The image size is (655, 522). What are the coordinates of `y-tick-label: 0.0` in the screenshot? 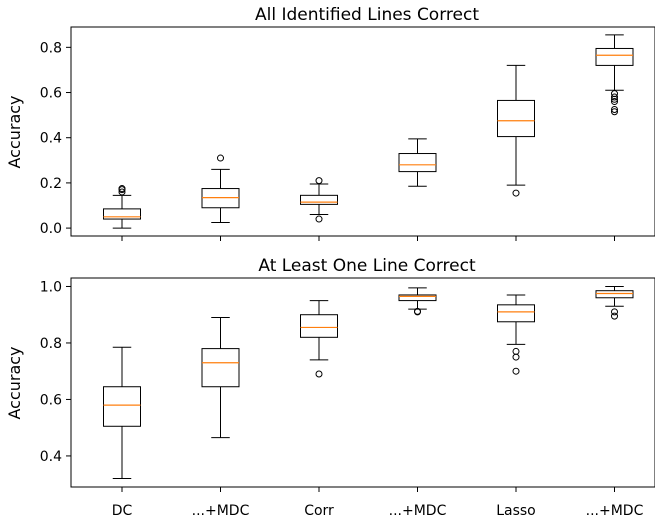 It's located at (51, 229).